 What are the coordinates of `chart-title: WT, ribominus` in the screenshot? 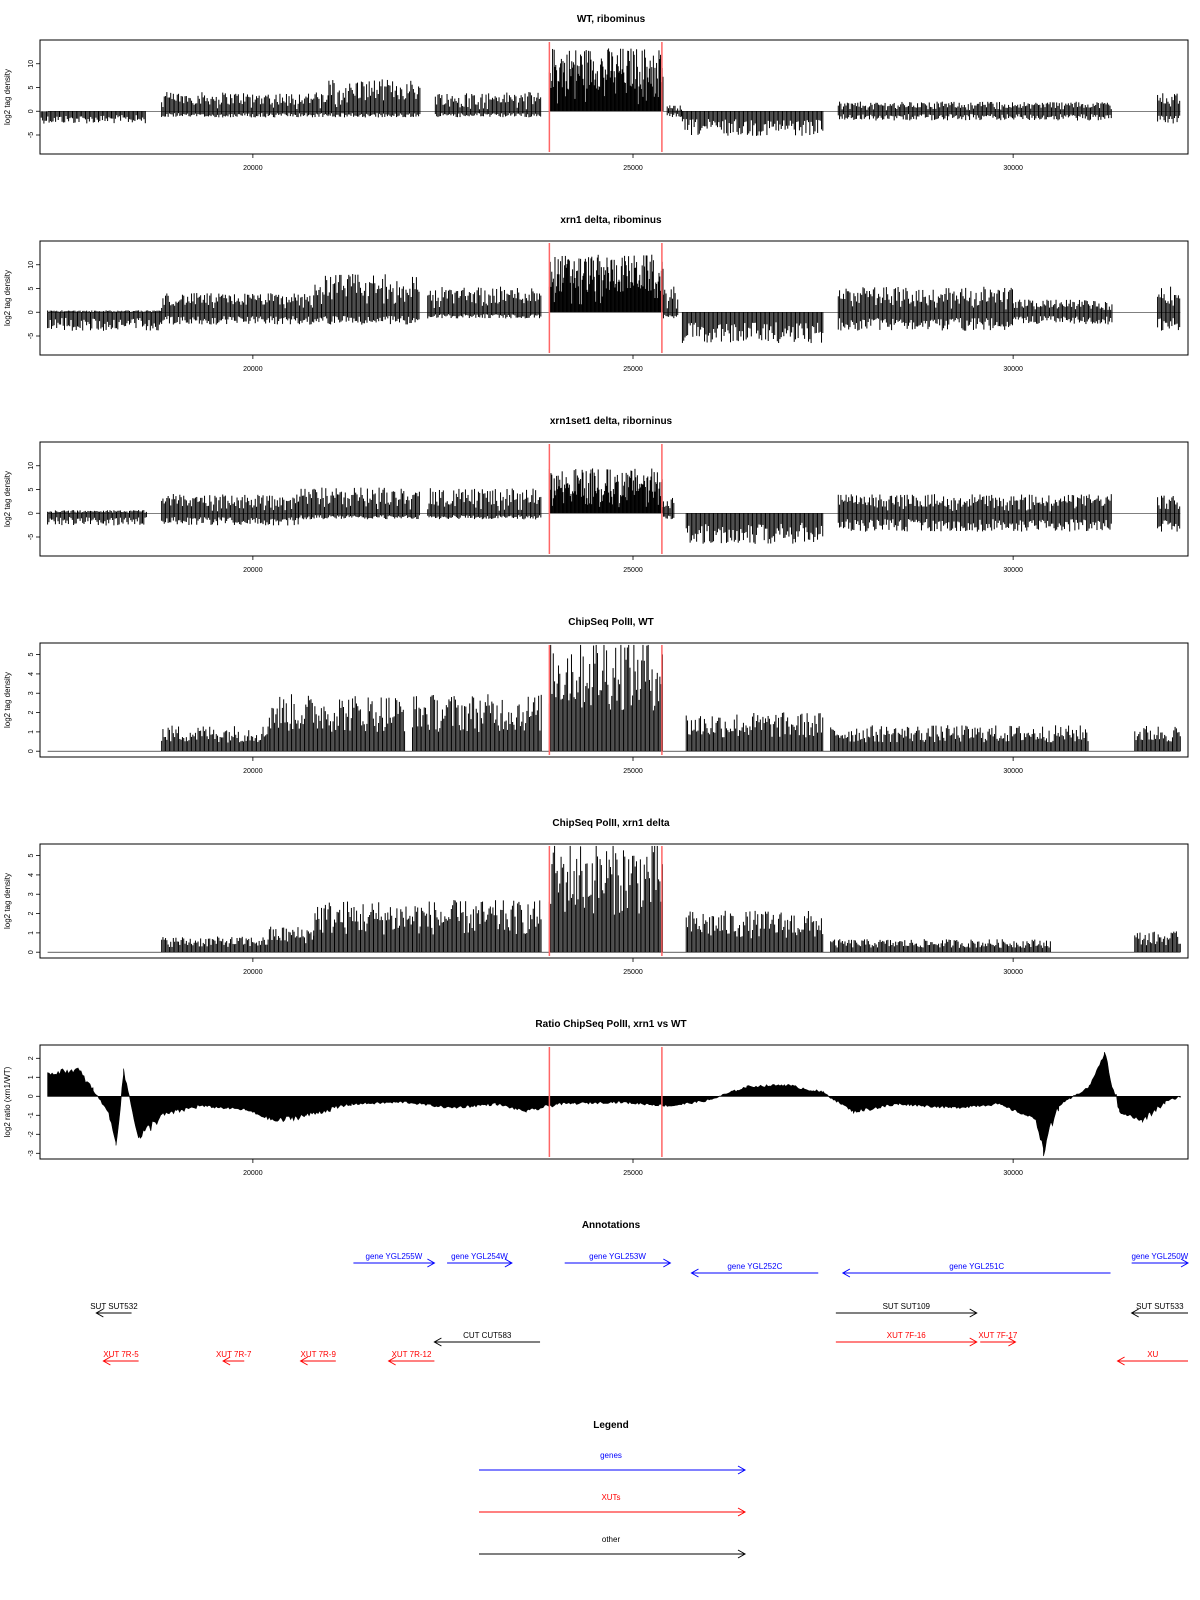 It's located at (611, 19).